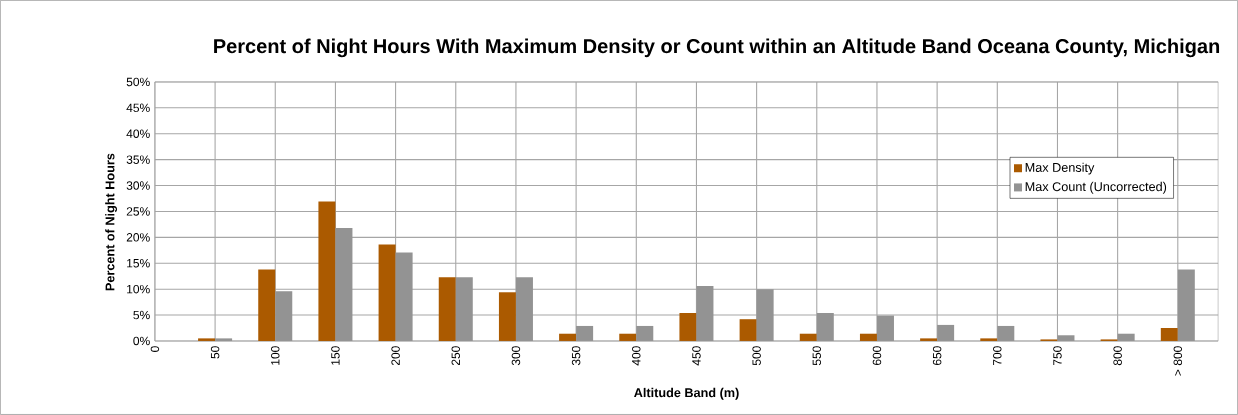 This screenshot has height=415, width=1238. What do you see at coordinates (817, 356) in the screenshot?
I see `x-tick-label: 550` at bounding box center [817, 356].